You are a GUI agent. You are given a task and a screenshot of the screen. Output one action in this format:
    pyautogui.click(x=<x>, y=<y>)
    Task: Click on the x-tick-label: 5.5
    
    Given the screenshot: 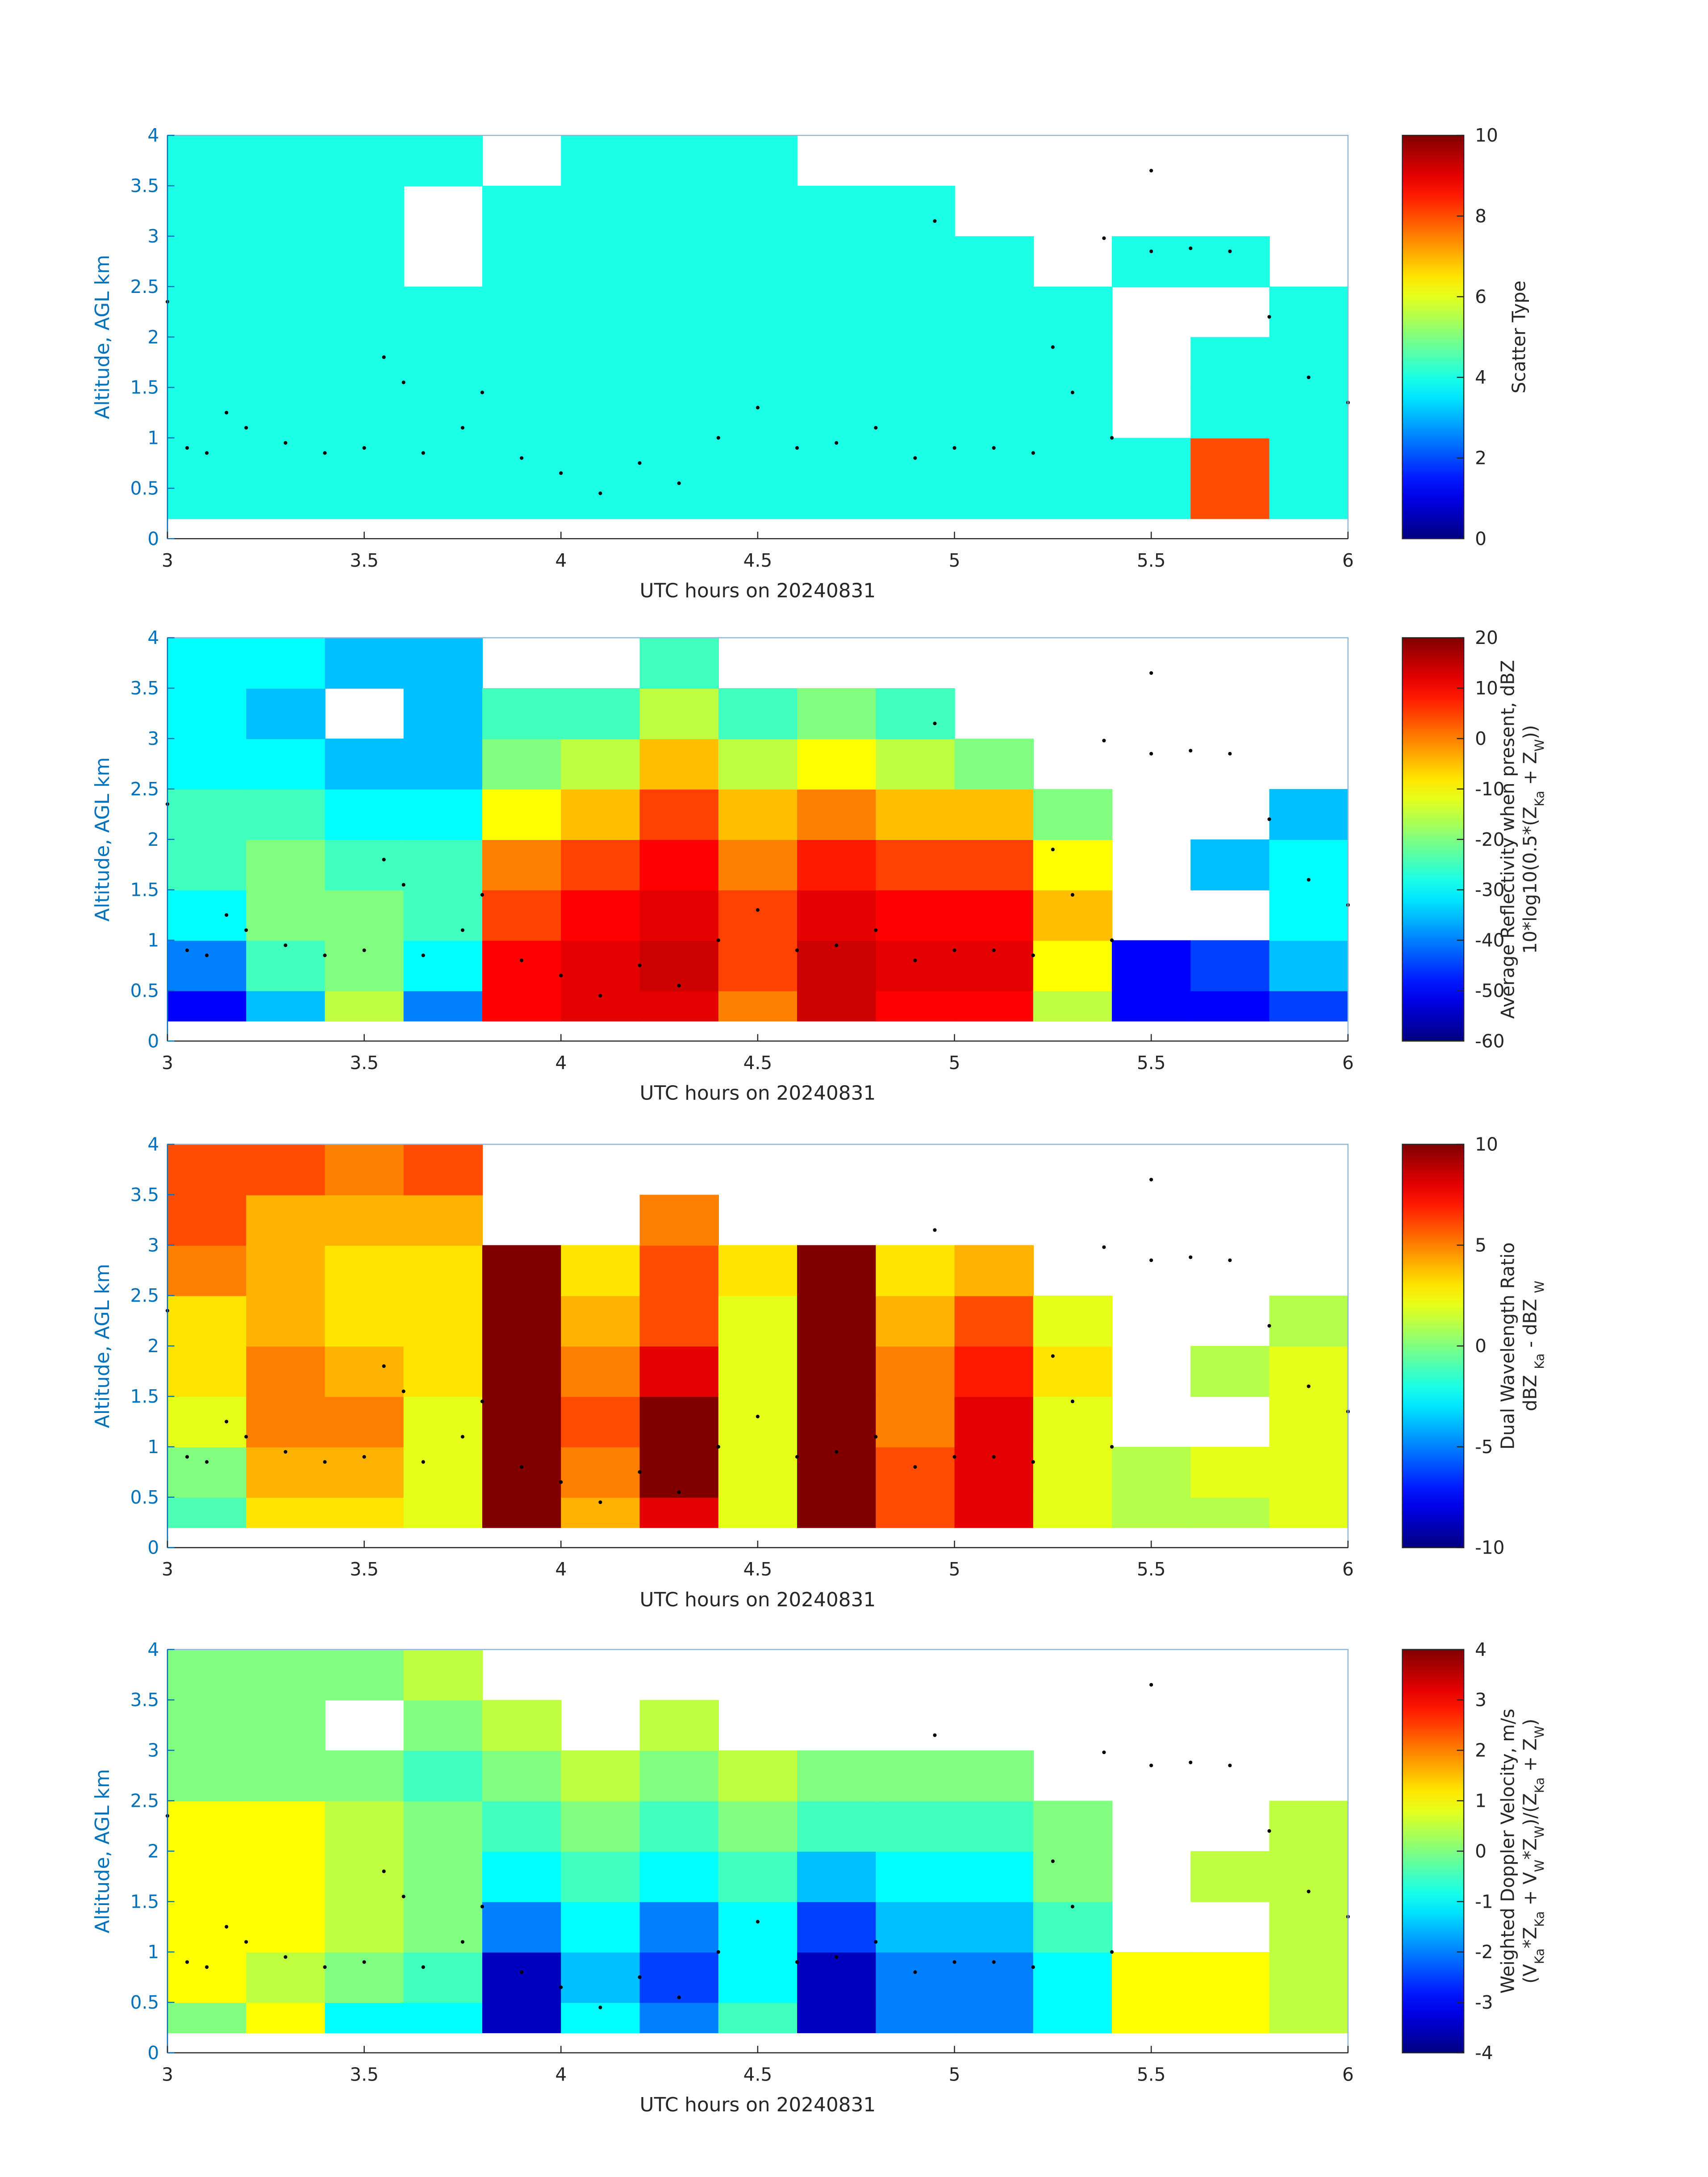 What is the action you would take?
    pyautogui.click(x=1151, y=1569)
    